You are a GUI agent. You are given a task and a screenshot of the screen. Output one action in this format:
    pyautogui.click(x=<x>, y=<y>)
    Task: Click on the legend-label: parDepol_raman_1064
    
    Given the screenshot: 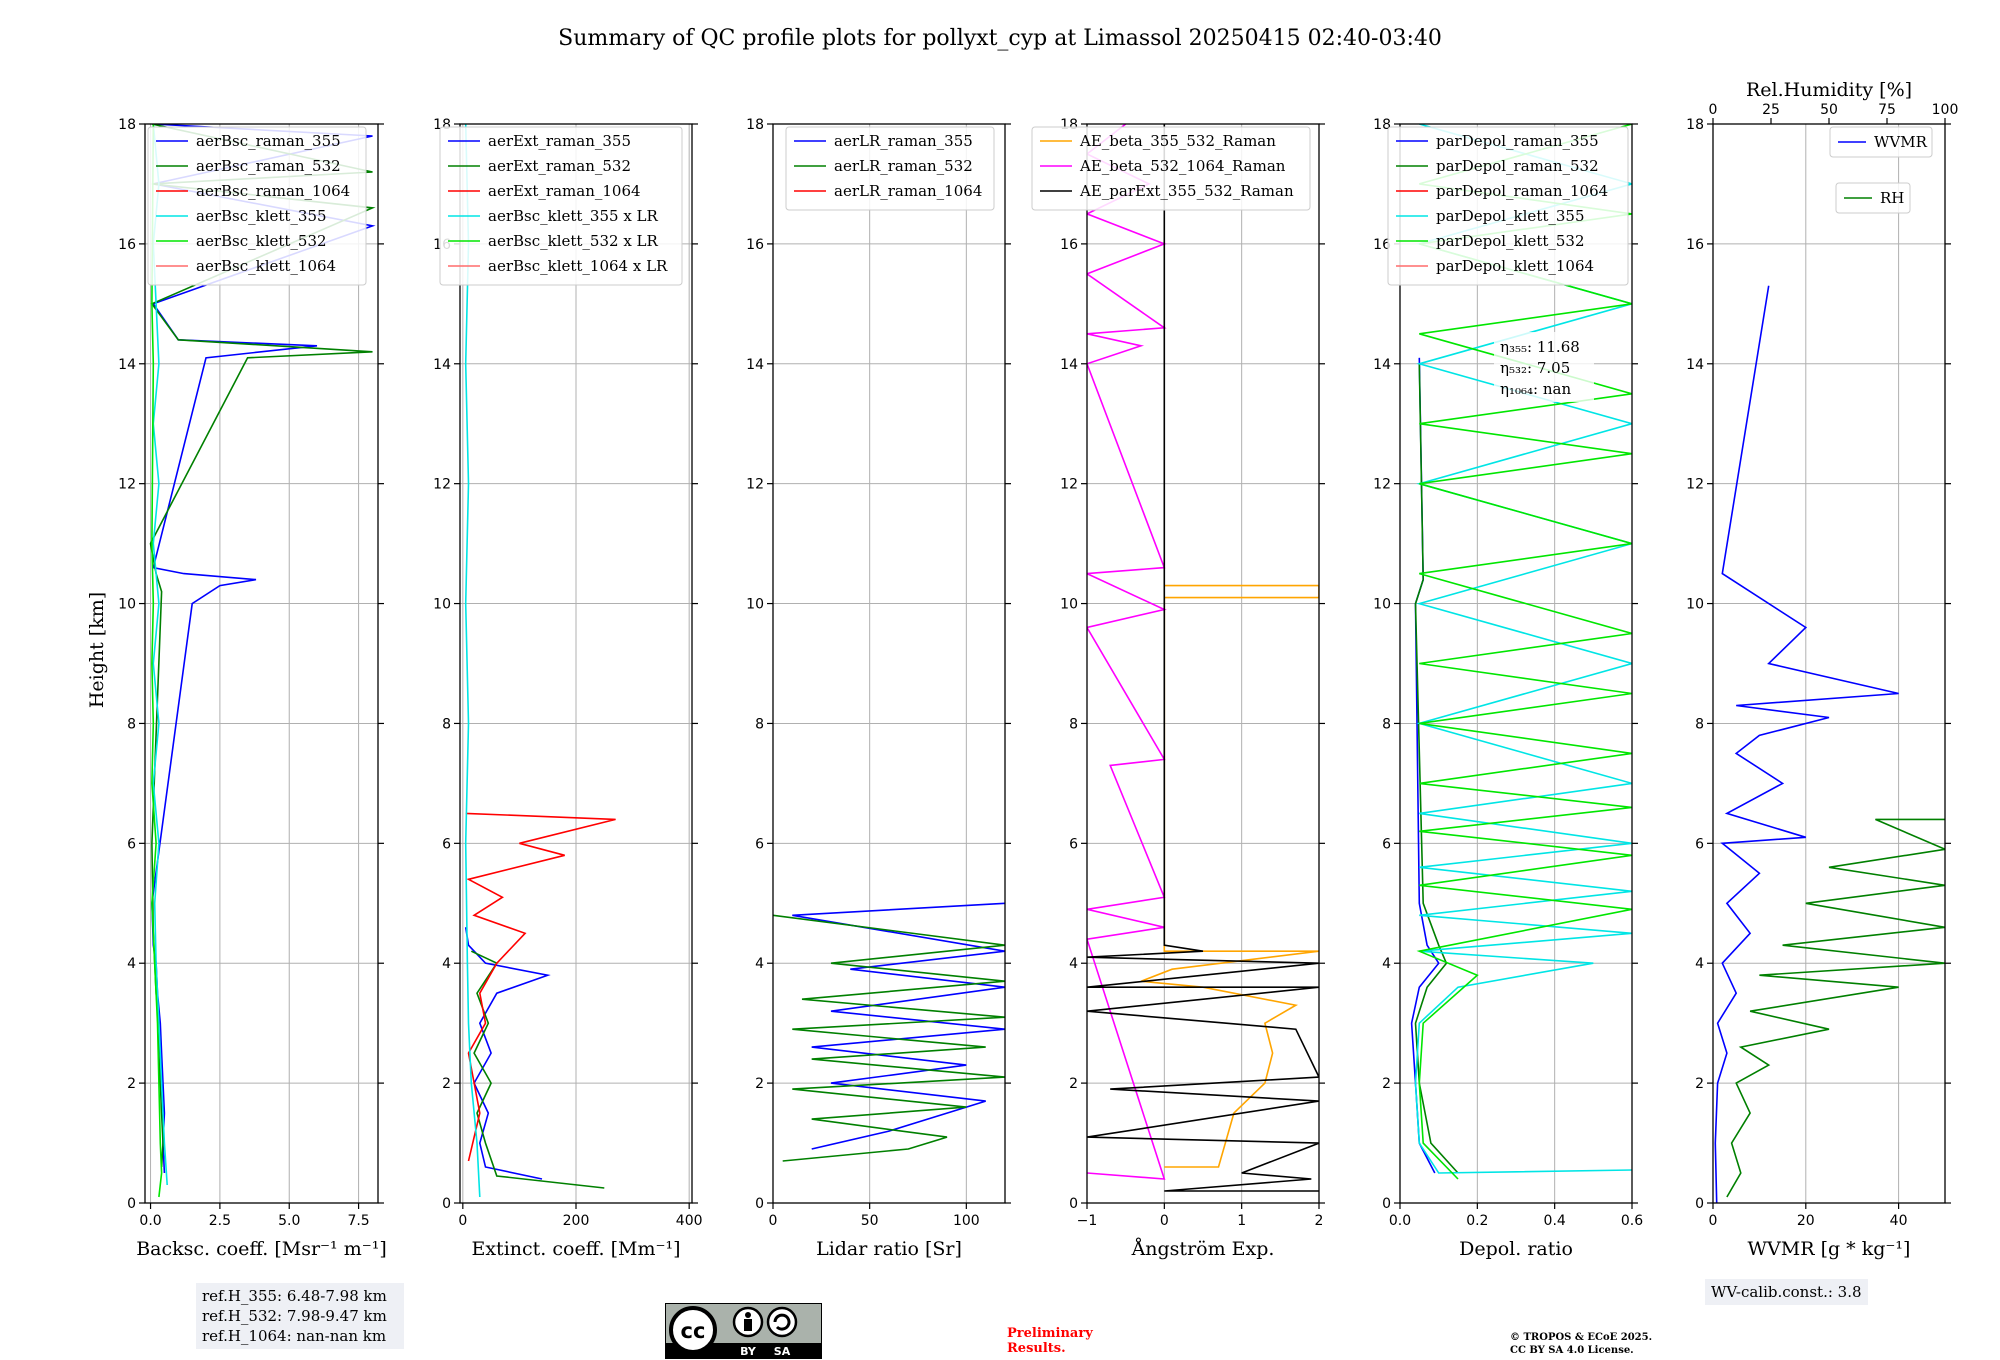 What is the action you would take?
    pyautogui.click(x=1522, y=191)
    